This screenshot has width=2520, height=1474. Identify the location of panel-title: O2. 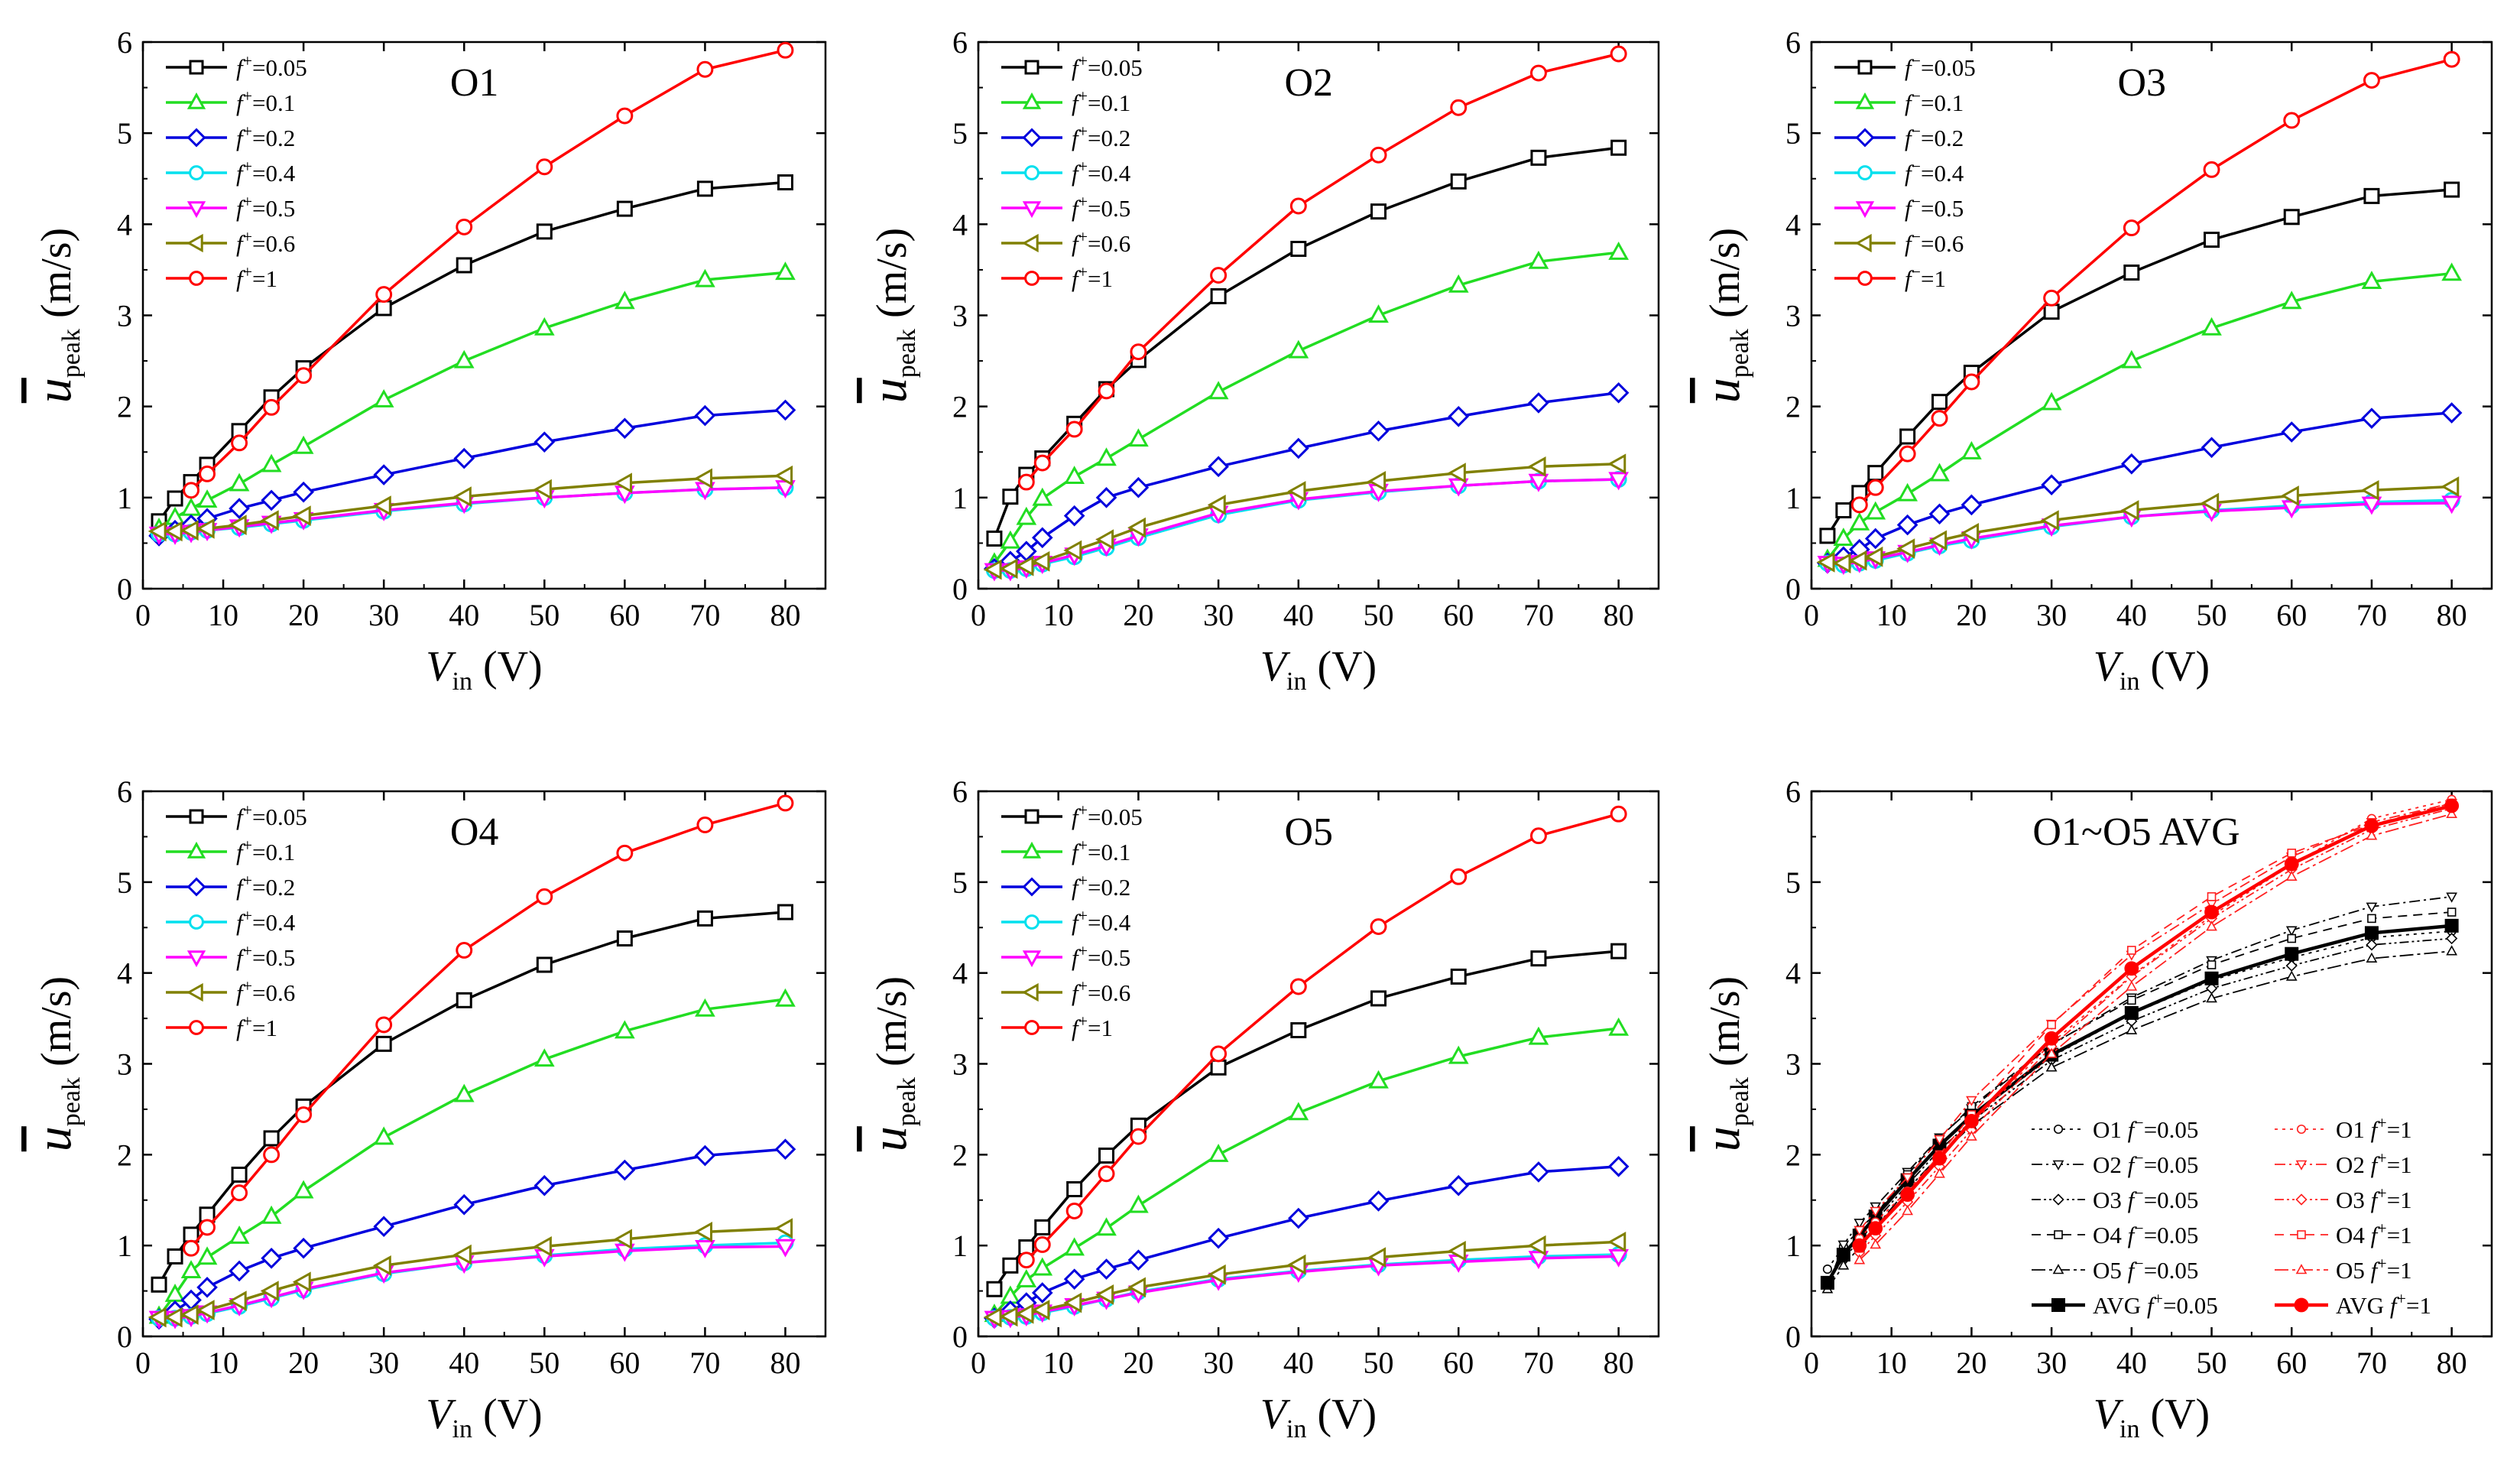
(1310, 83).